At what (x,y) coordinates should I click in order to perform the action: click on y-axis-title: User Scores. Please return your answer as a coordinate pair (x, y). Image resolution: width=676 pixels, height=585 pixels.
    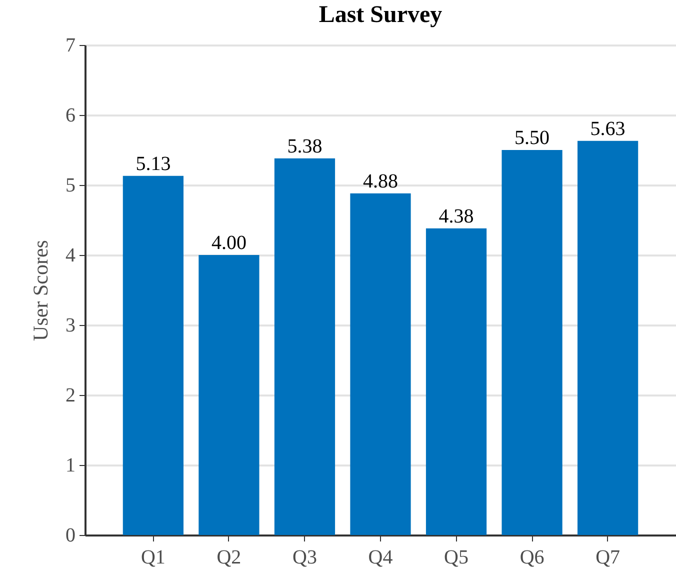
    Looking at the image, I should click on (40, 290).